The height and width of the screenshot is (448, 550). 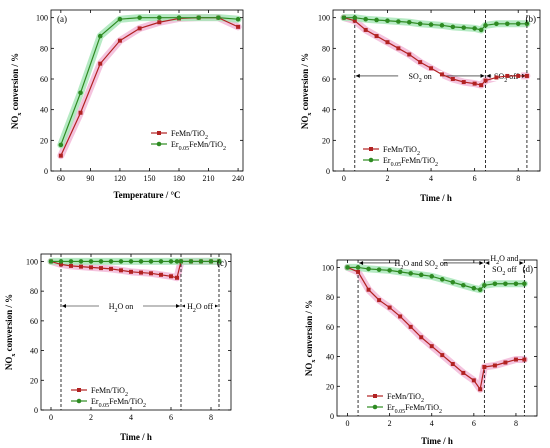 What do you see at coordinates (131, 417) in the screenshot?
I see `x-tick-label: 4` at bounding box center [131, 417].